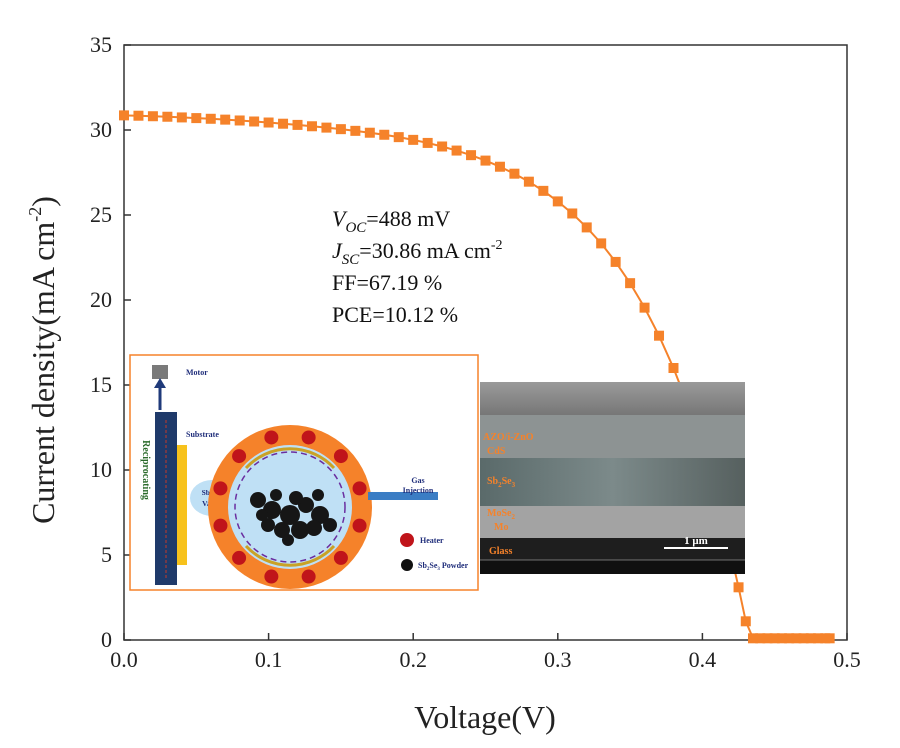 This screenshot has width=900, height=748. What do you see at coordinates (101, 299) in the screenshot?
I see `y-tick-label: 20` at bounding box center [101, 299].